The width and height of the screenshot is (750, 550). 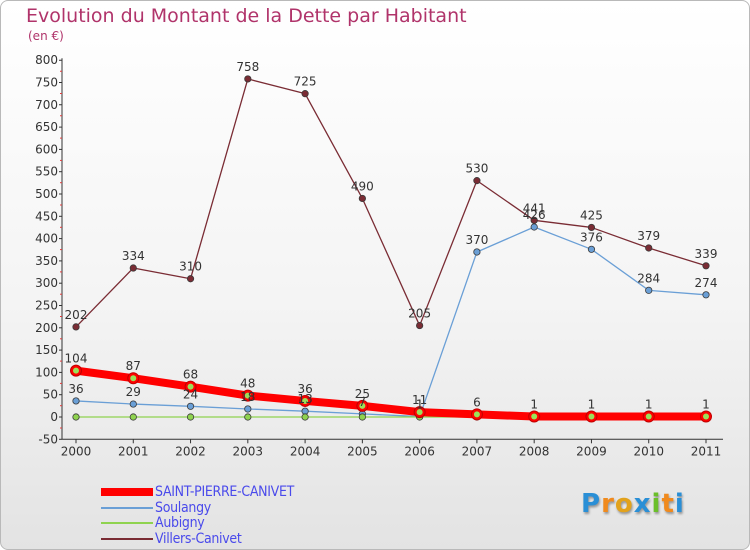 What do you see at coordinates (133, 392) in the screenshot?
I see `data-label: 29` at bounding box center [133, 392].